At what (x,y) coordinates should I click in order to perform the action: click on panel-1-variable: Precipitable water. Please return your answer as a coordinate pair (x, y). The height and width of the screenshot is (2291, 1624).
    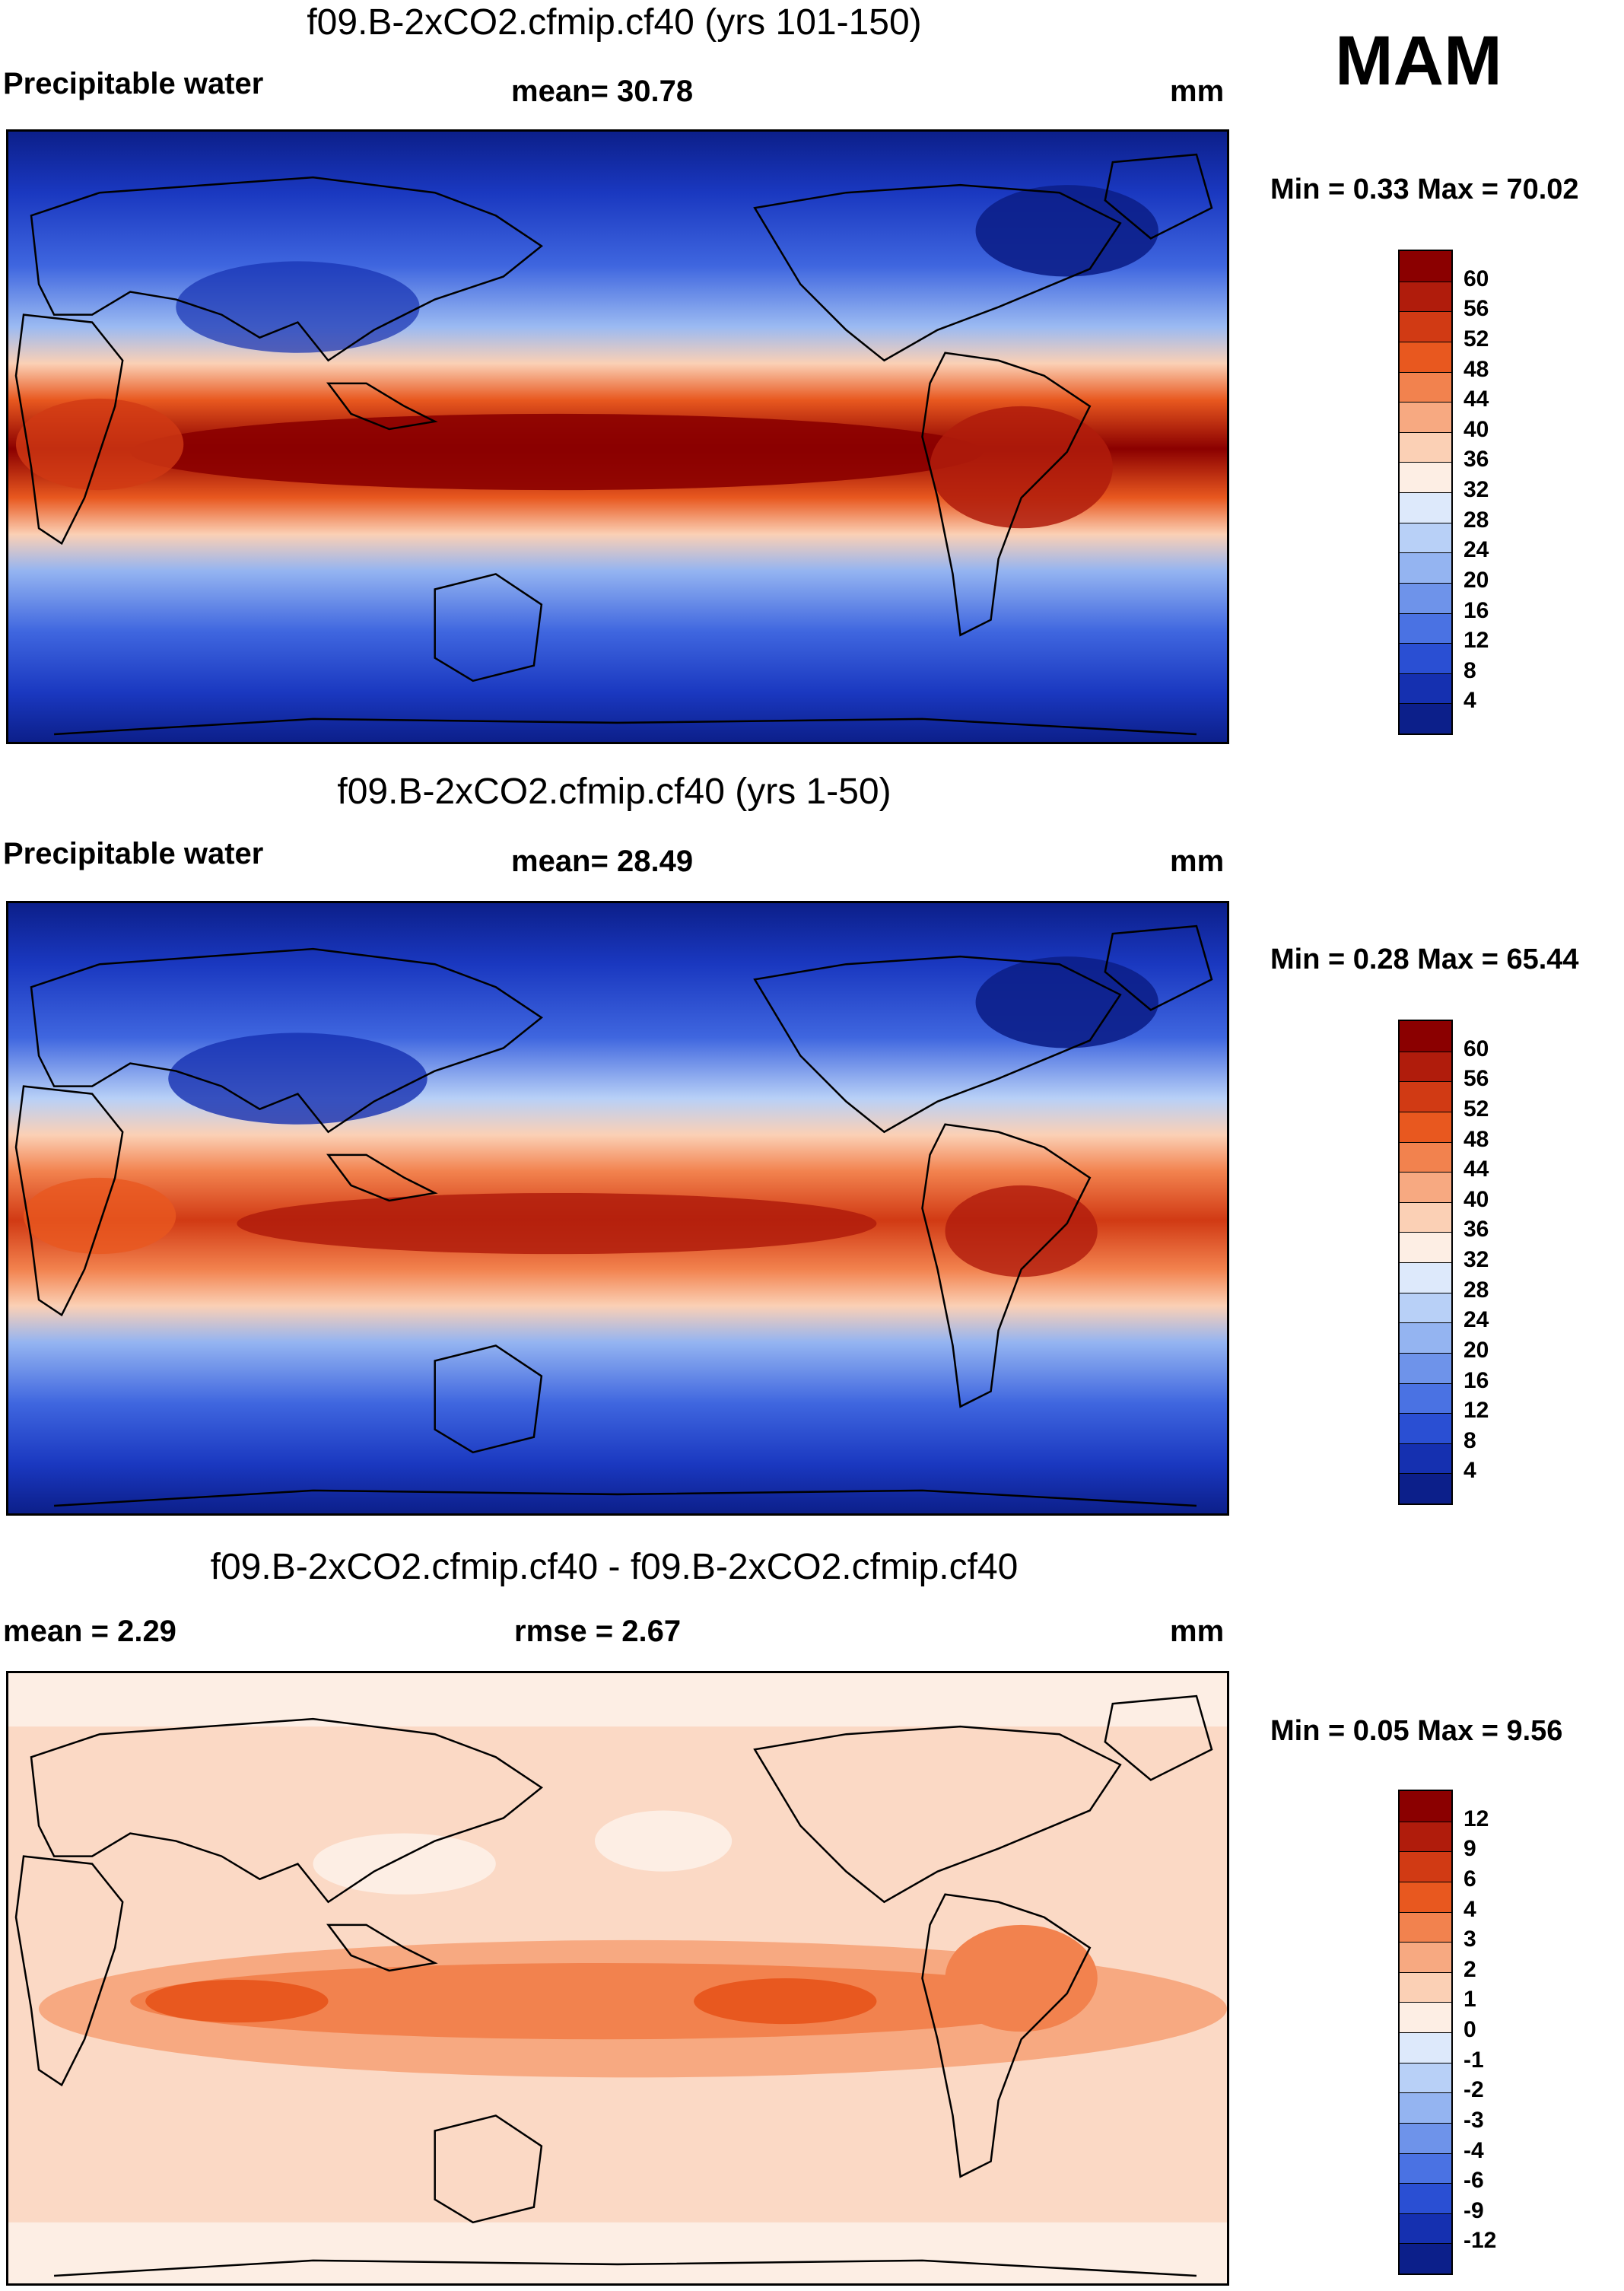
    Looking at the image, I should click on (133, 83).